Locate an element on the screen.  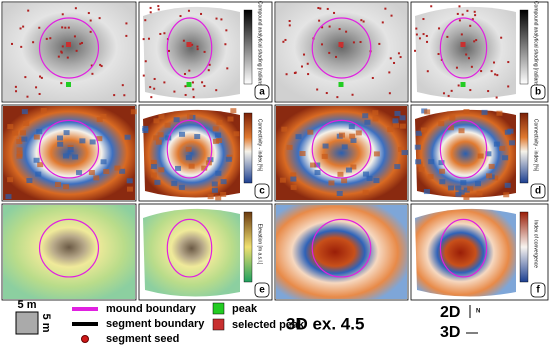
selected-peak is located at coordinates (463, 44).